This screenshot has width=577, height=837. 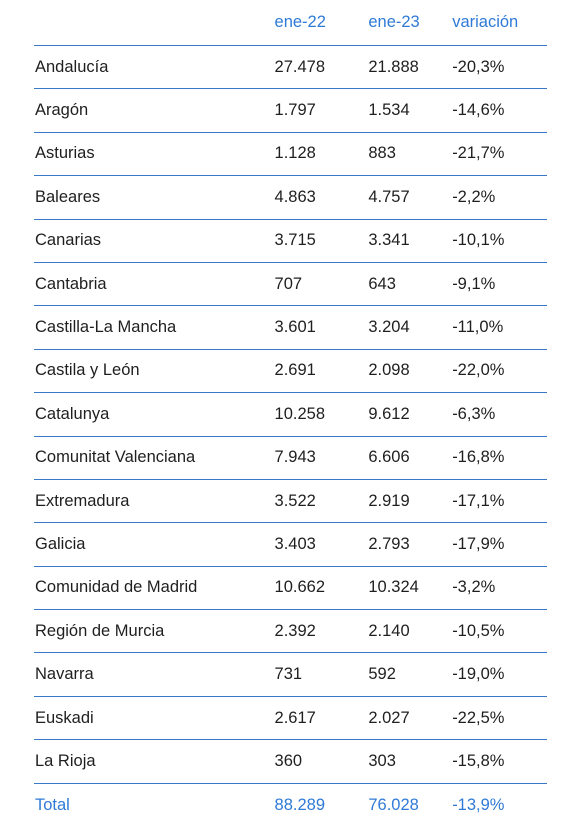 I want to click on variacion-cell: -2,2%, so click(x=474, y=196).